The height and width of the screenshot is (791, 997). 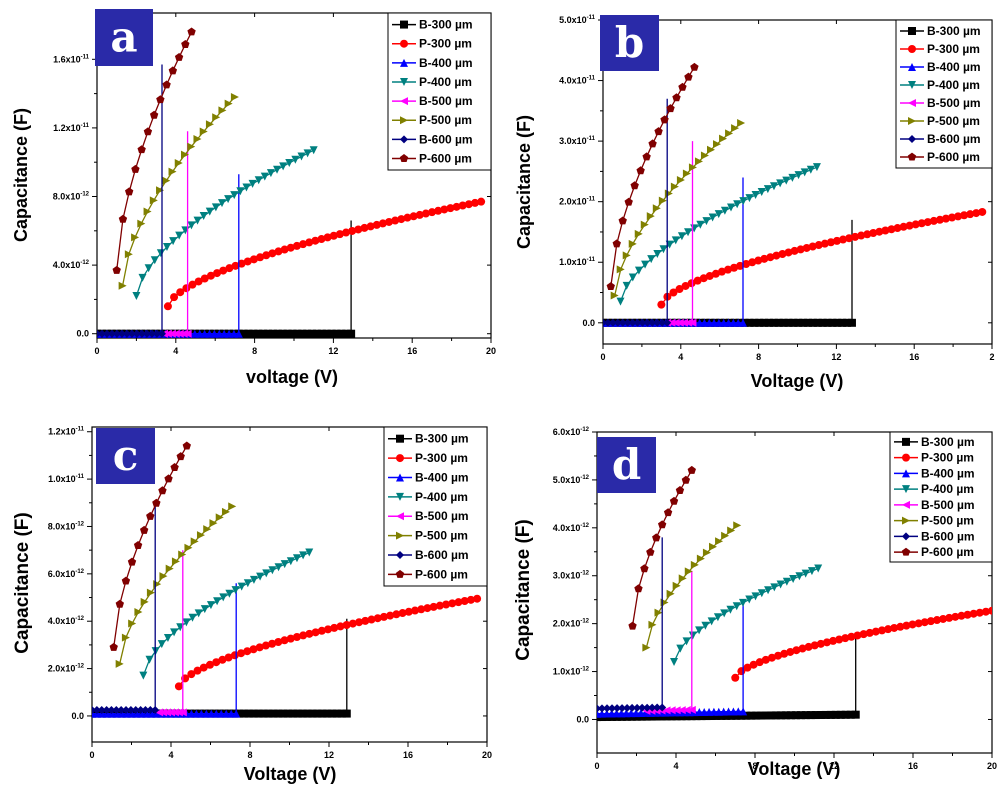 I want to click on y-tick-label: 5.0x10-12, so click(x=571, y=480).